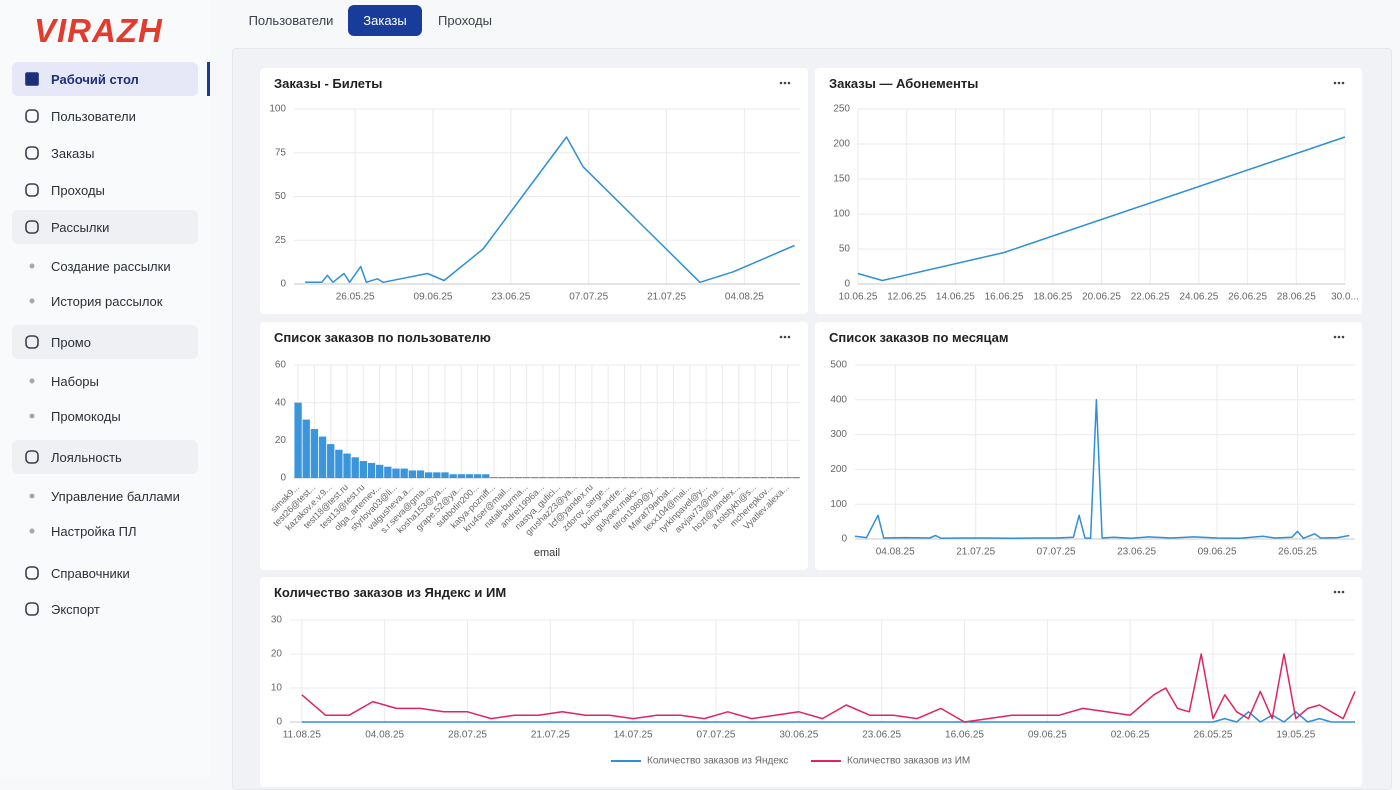  What do you see at coordinates (281, 240) in the screenshot?
I see `y-tick-label: 25` at bounding box center [281, 240].